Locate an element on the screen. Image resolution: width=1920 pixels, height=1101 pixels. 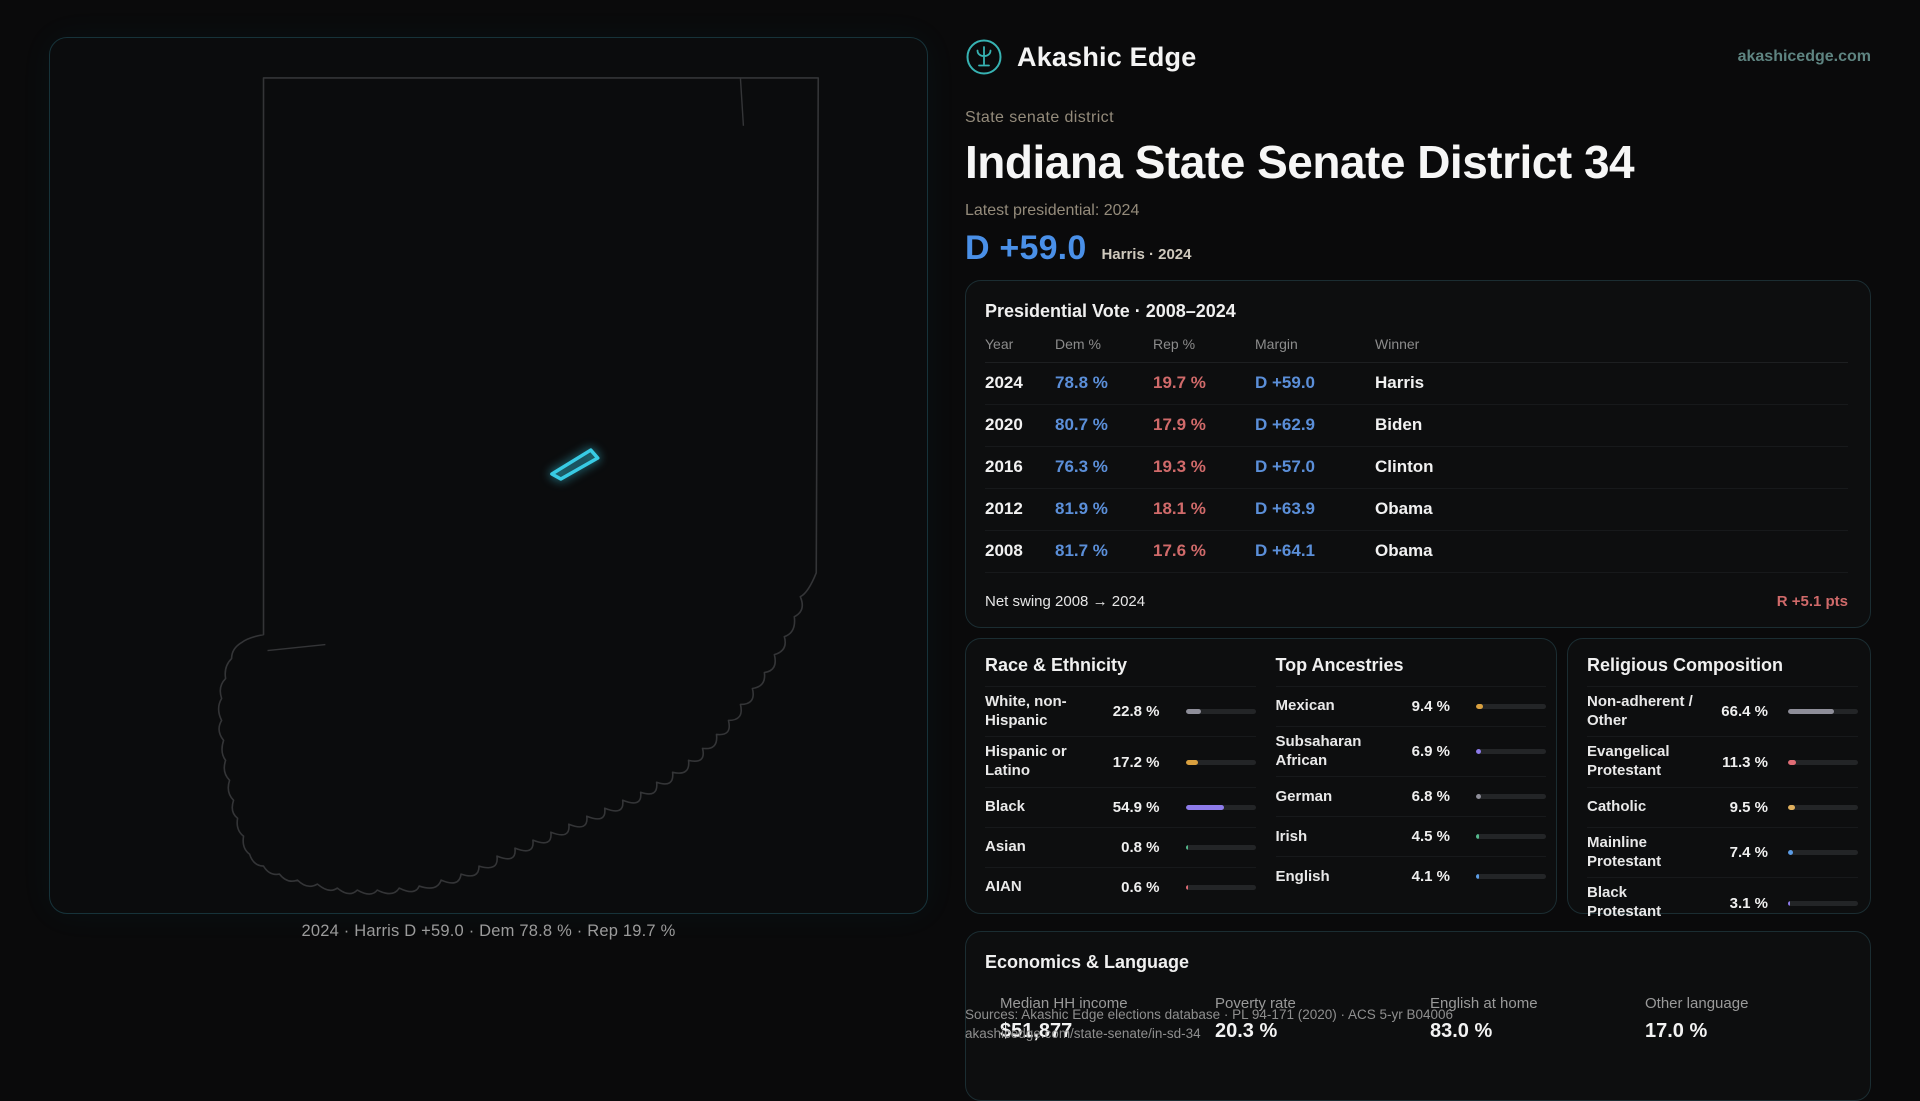
cell-dem-pct: 81.7 % is located at coordinates (1081, 551).